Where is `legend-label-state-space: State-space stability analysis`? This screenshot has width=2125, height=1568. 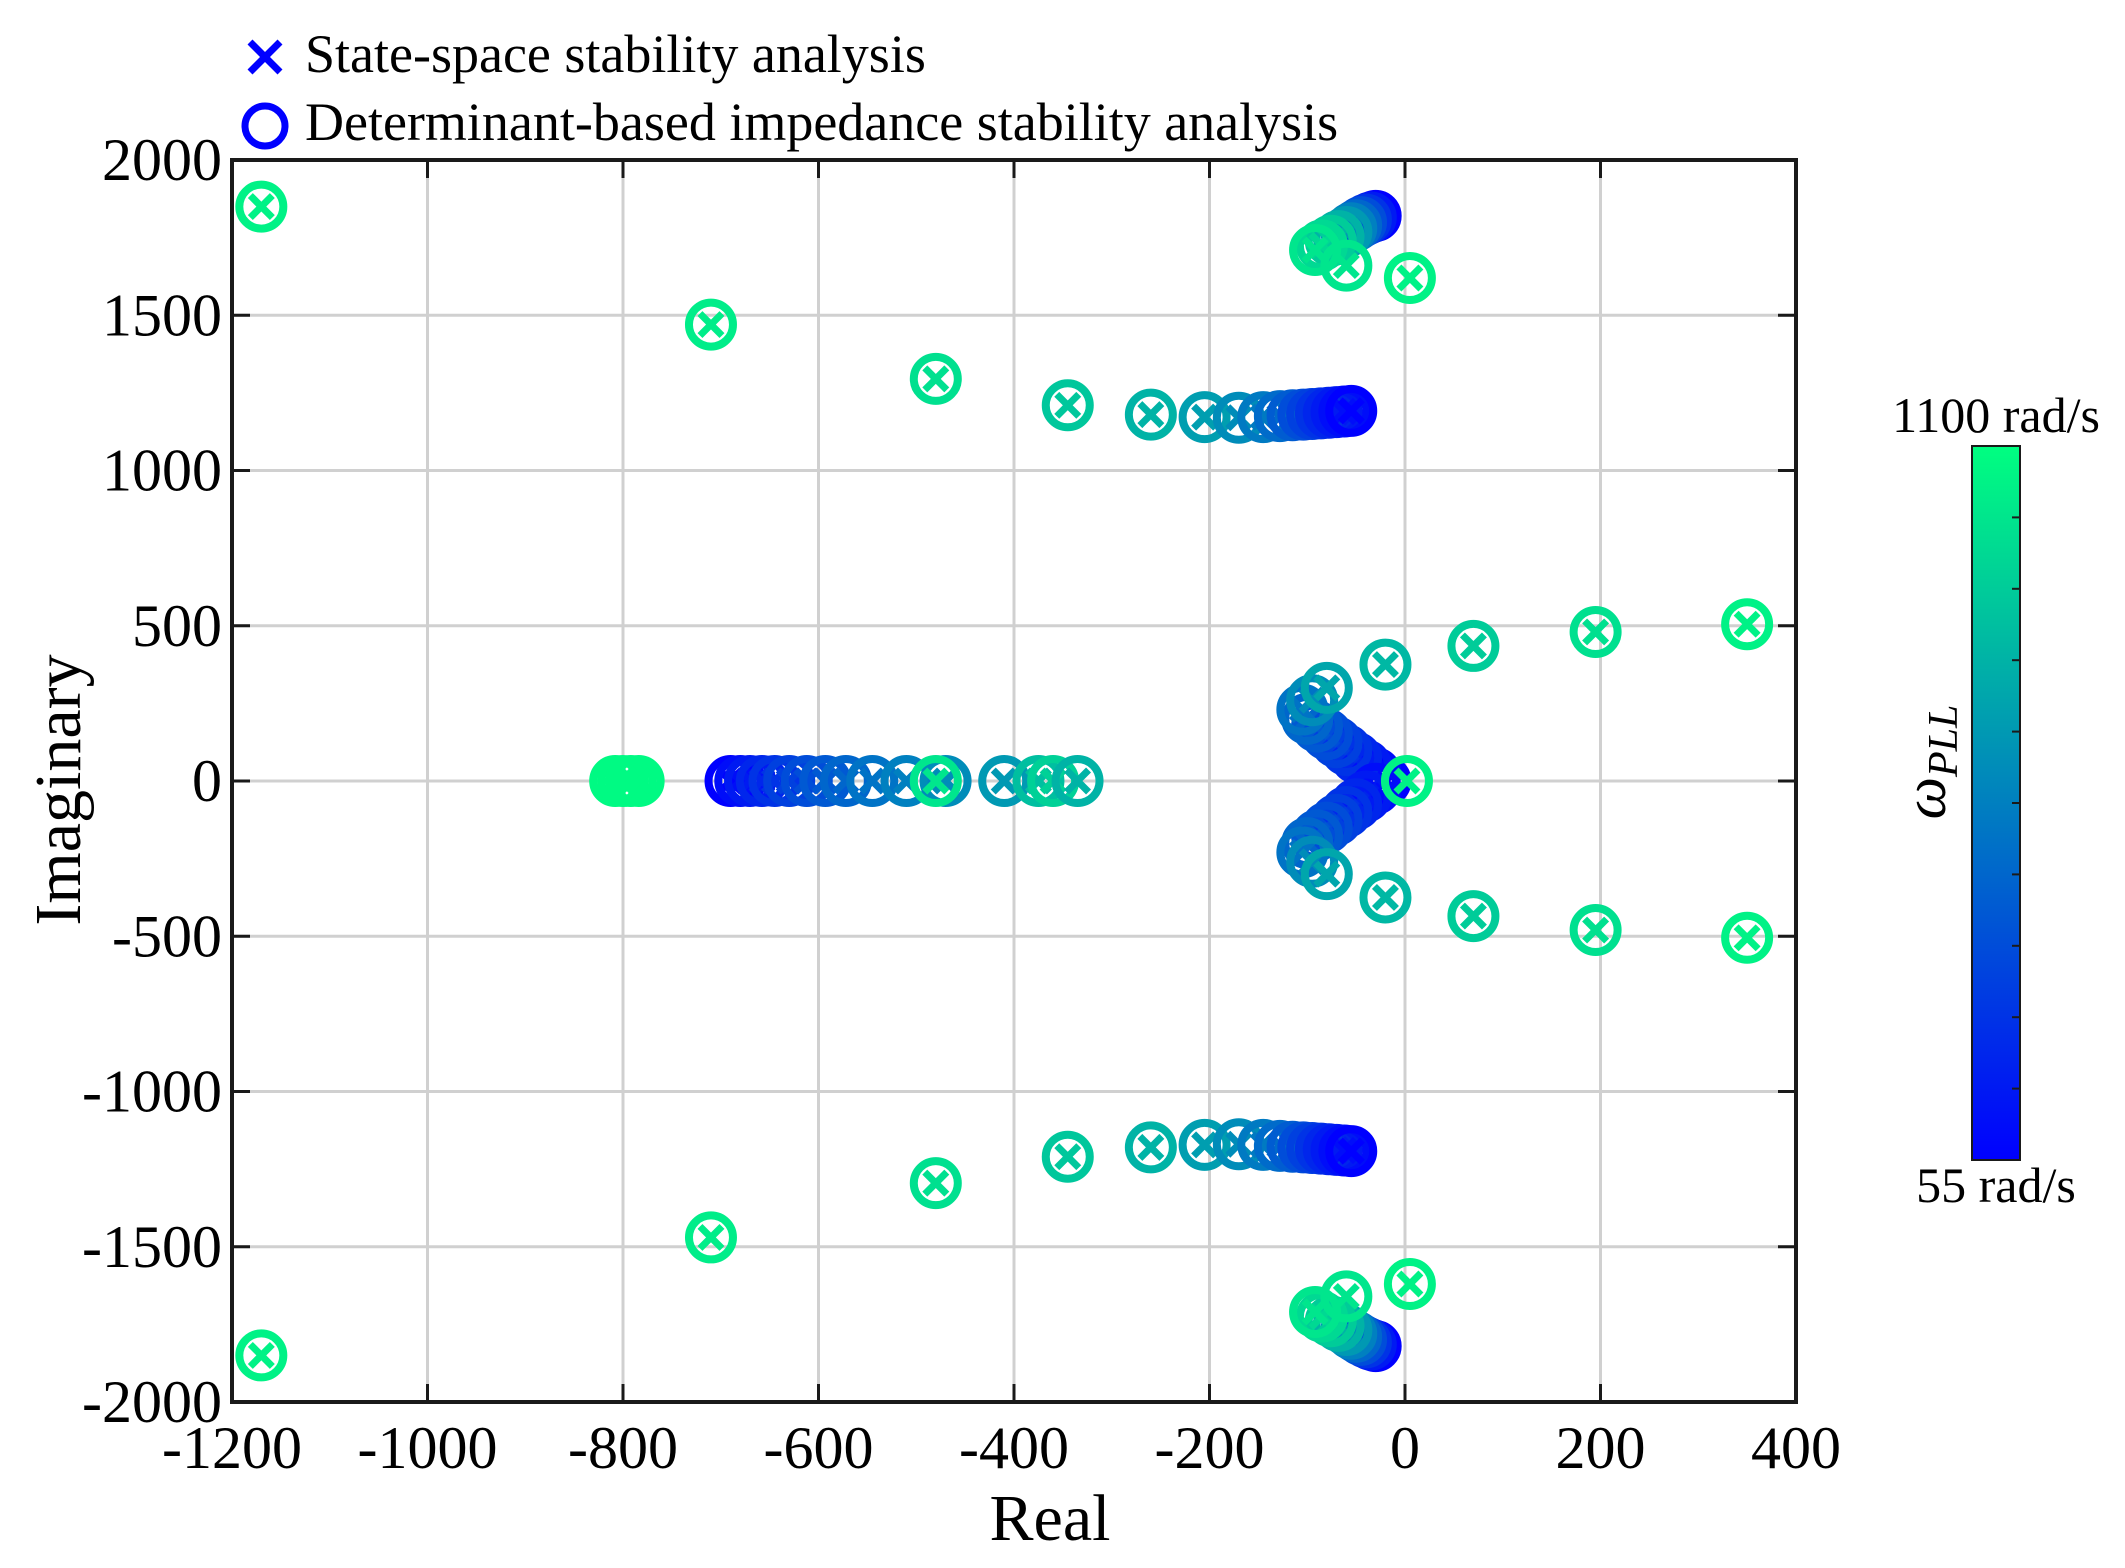 legend-label-state-space: State-space stability analysis is located at coordinates (615, 54).